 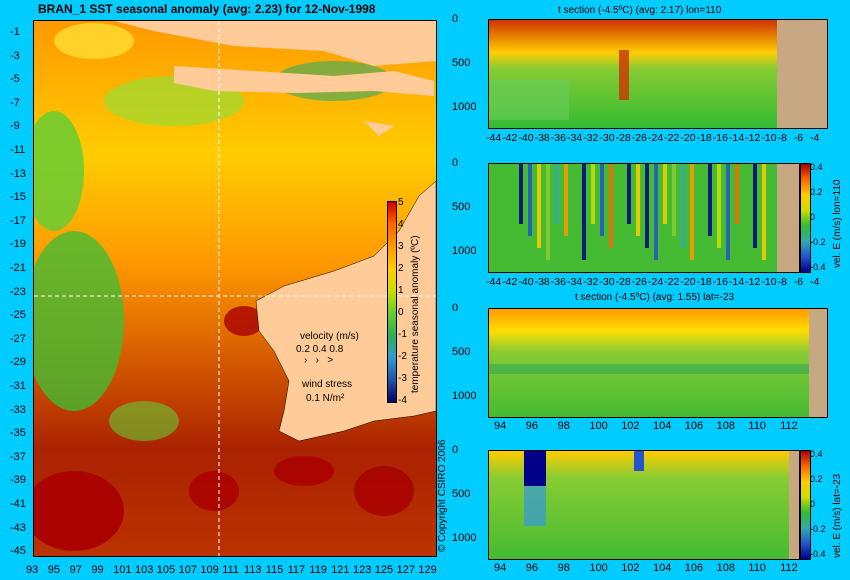 I want to click on x-tick-label: -6, so click(x=798, y=282).